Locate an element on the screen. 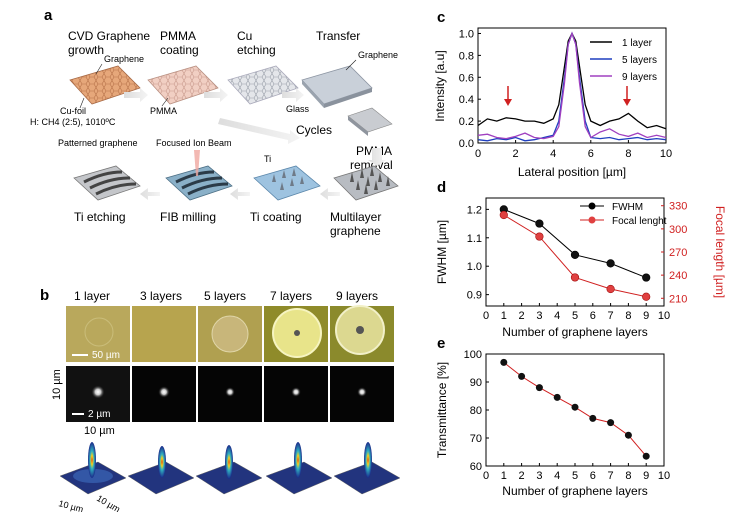 The width and height of the screenshot is (737, 512). c-xtick-0: 0 is located at coordinates (478, 154).